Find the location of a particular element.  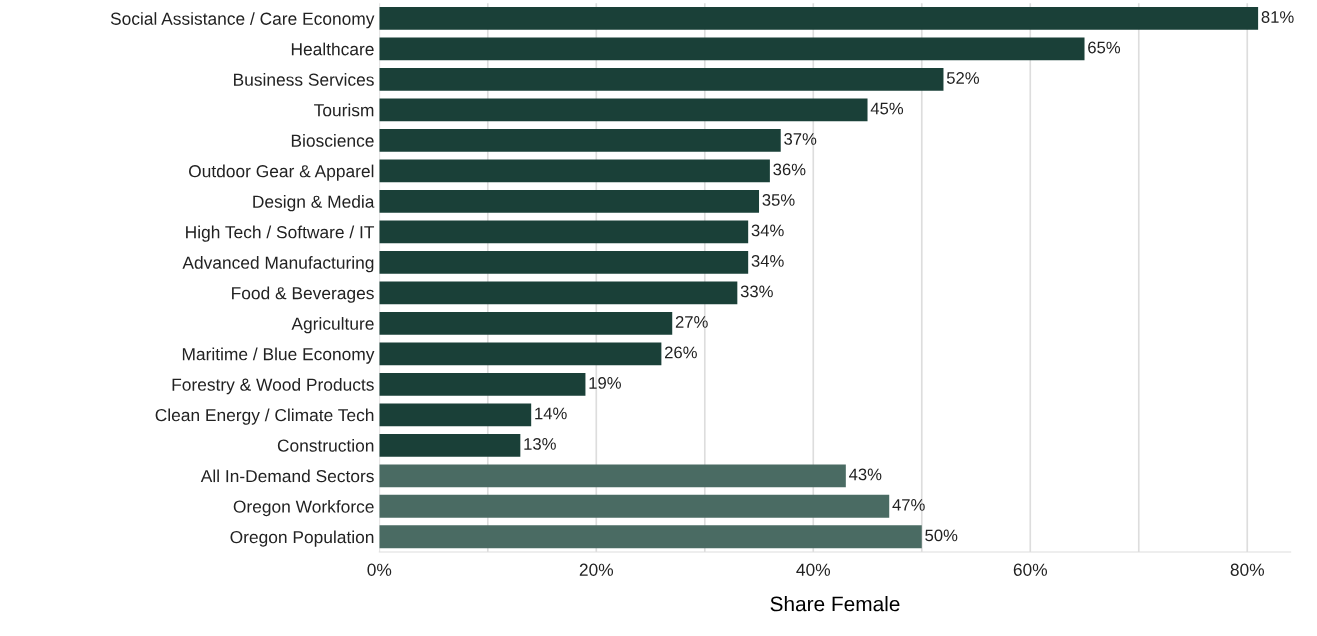

y-tick-label: Forestry & Wood Products is located at coordinates (273, 386).